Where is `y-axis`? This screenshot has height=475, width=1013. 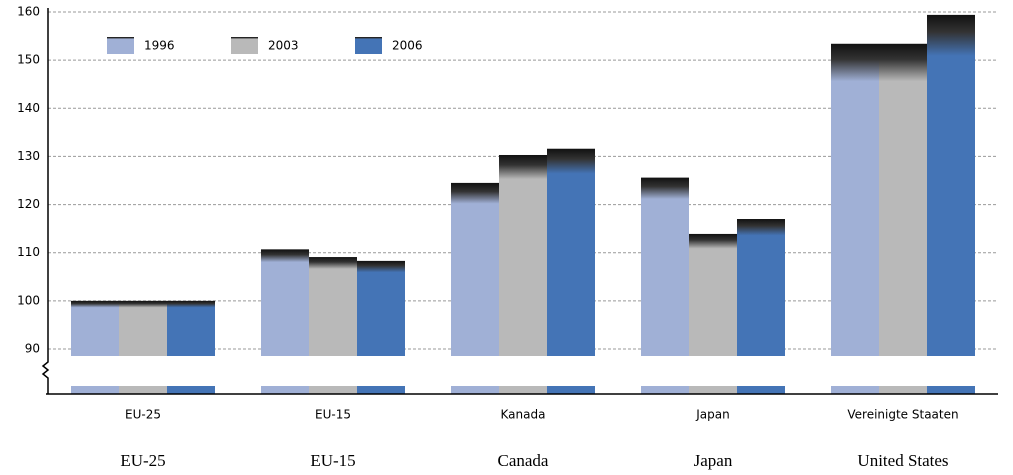
y-axis is located at coordinates (45, 201).